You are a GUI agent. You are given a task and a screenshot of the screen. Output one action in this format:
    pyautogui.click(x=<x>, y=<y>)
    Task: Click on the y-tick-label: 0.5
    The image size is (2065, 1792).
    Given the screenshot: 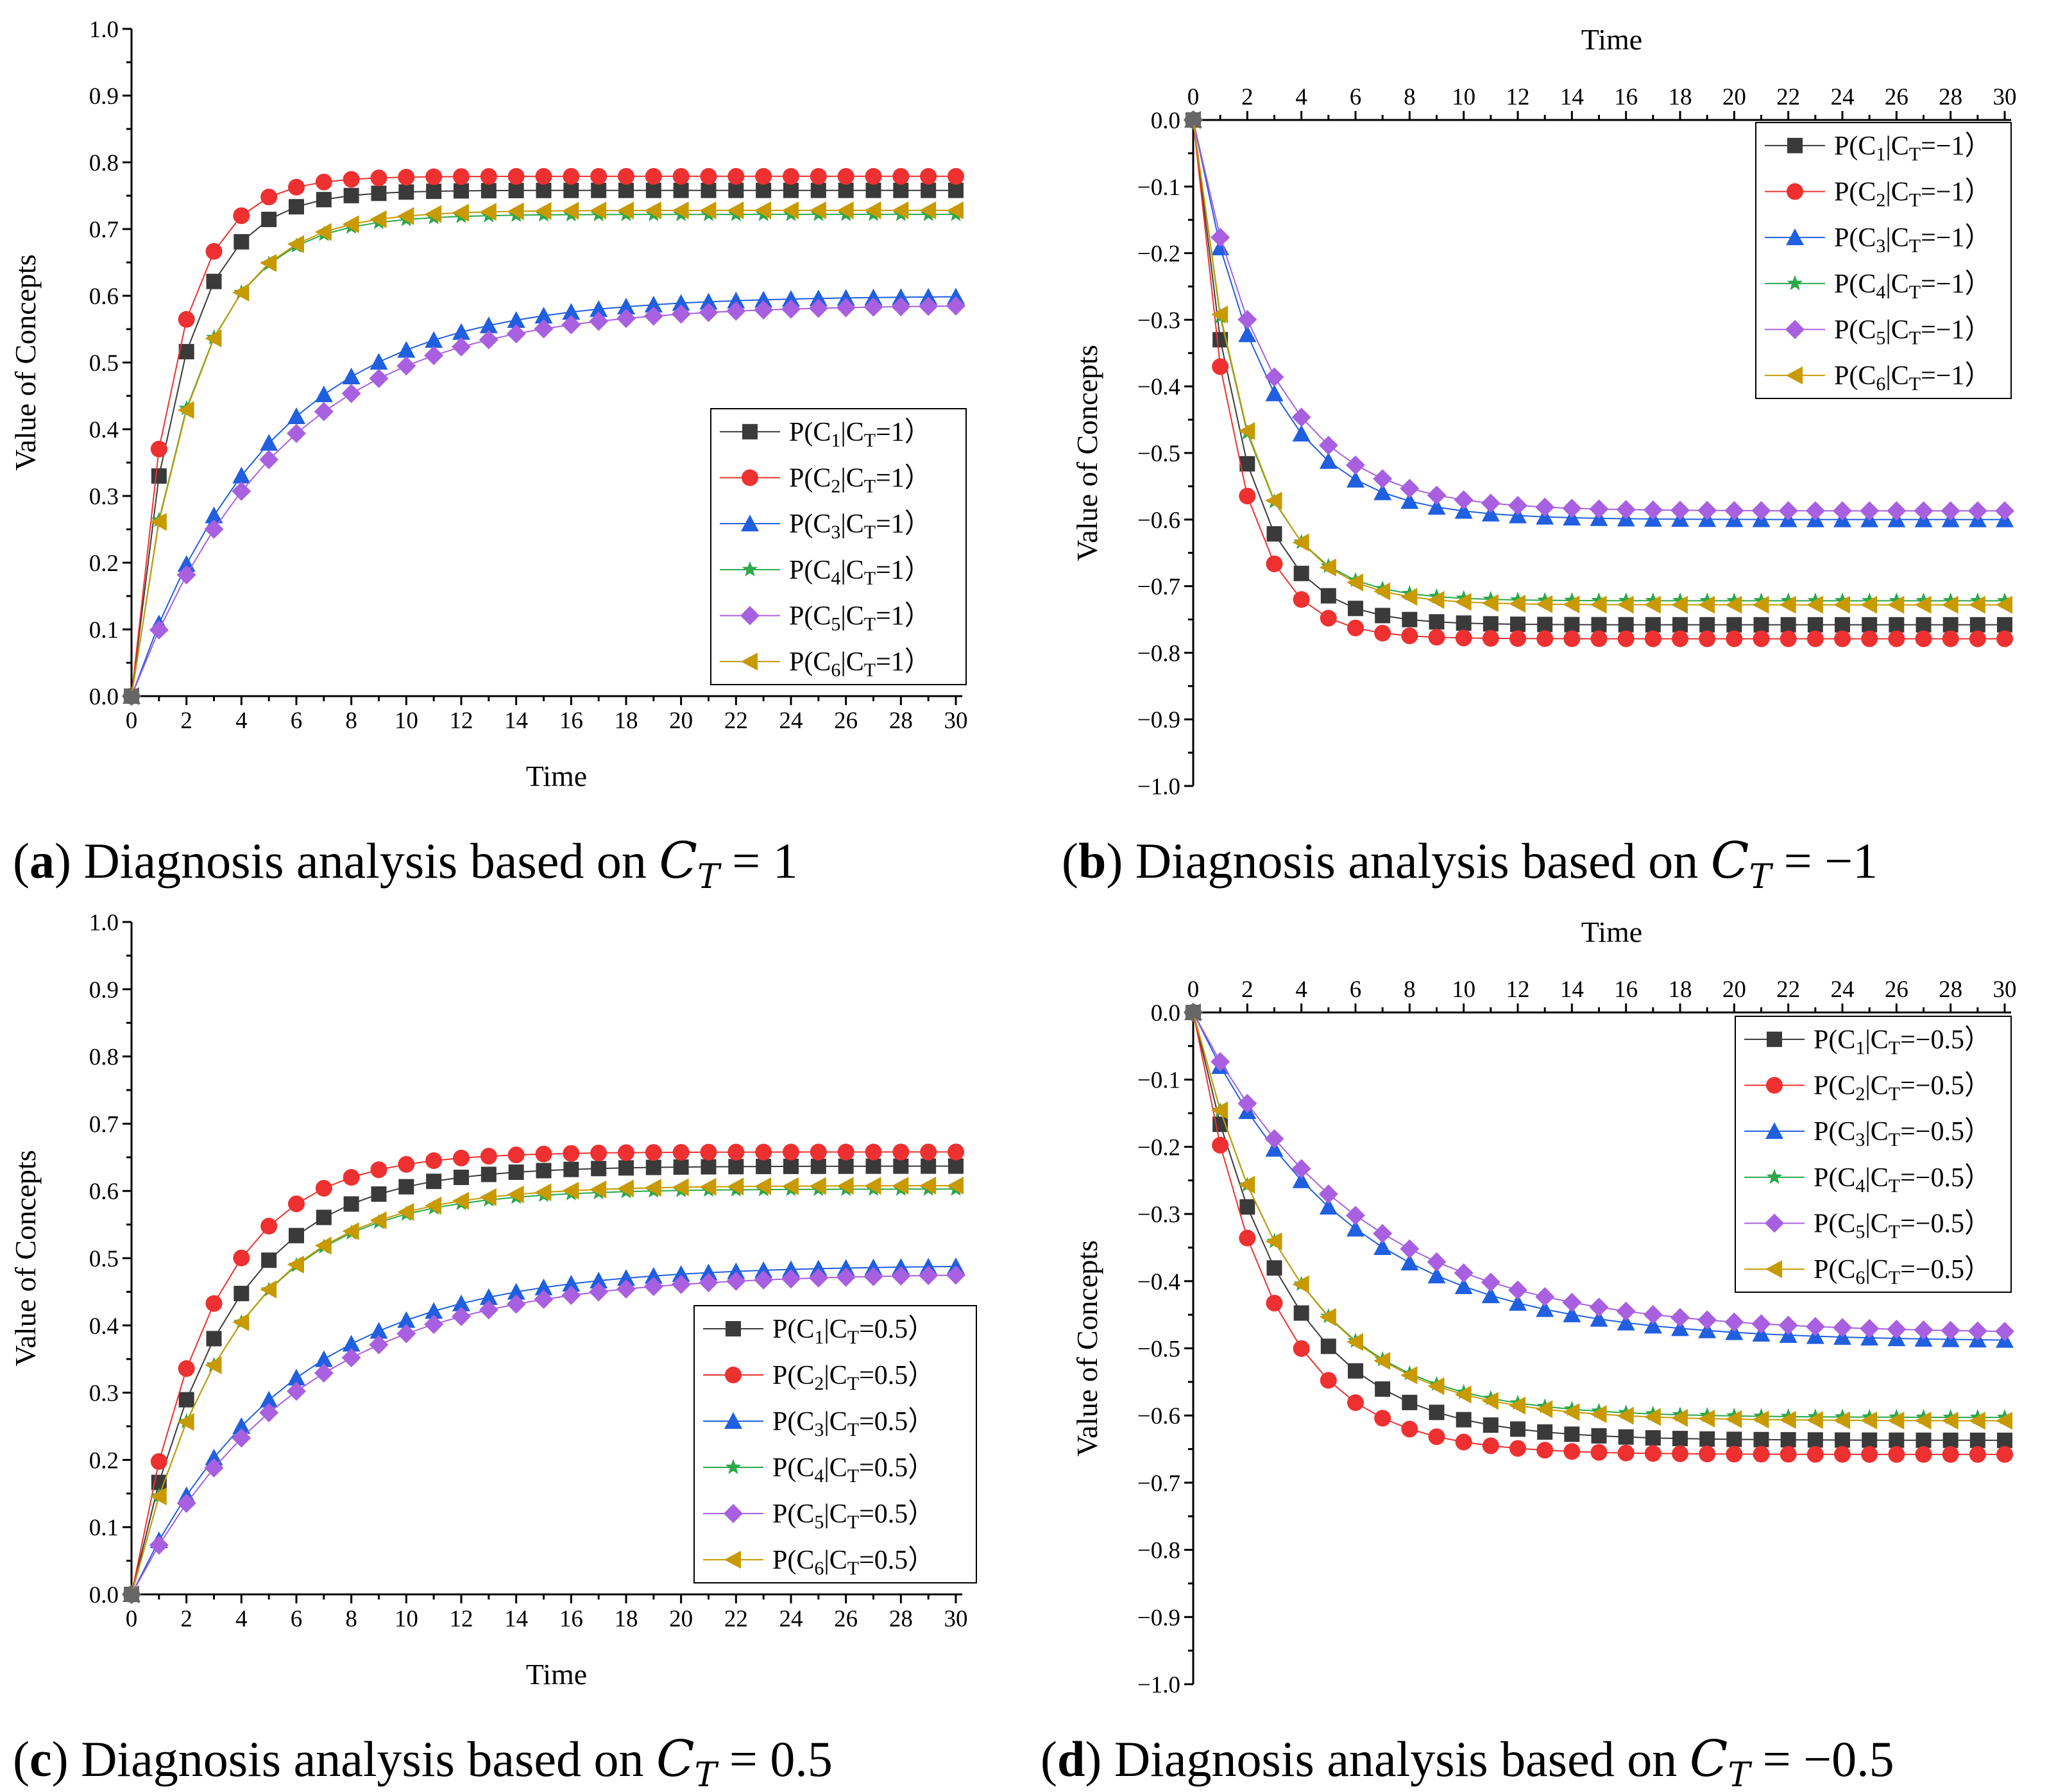 What is the action you would take?
    pyautogui.click(x=104, y=363)
    